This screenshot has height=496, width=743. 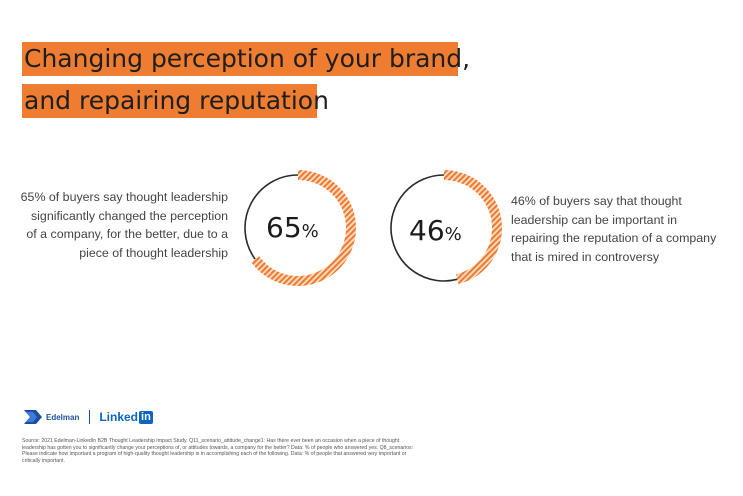 I want to click on ring-value-arc, so click(x=473, y=227).